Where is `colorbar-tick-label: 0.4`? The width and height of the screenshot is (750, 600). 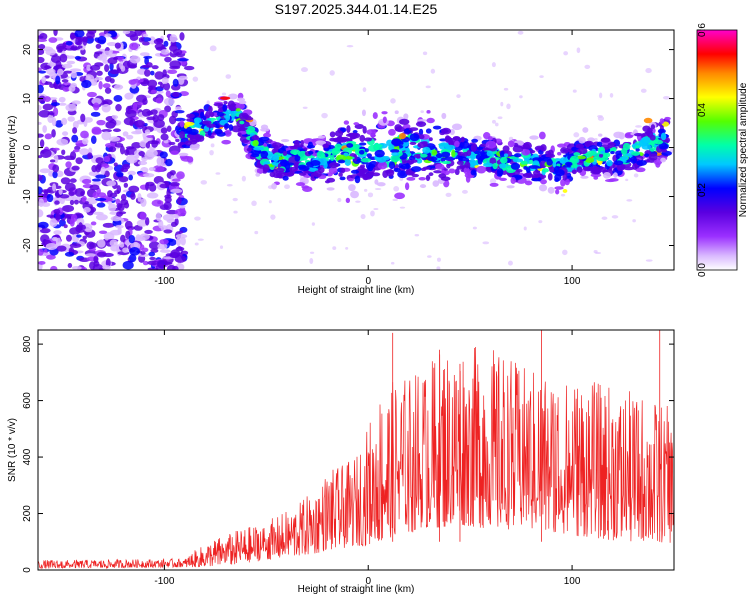
colorbar-tick-label: 0.4 is located at coordinates (702, 110).